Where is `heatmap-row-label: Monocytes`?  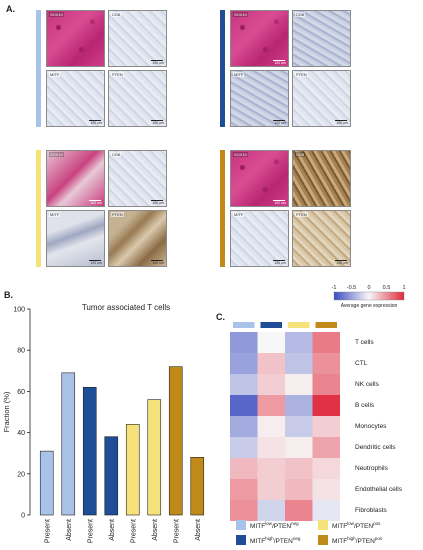 heatmap-row-label: Monocytes is located at coordinates (371, 426).